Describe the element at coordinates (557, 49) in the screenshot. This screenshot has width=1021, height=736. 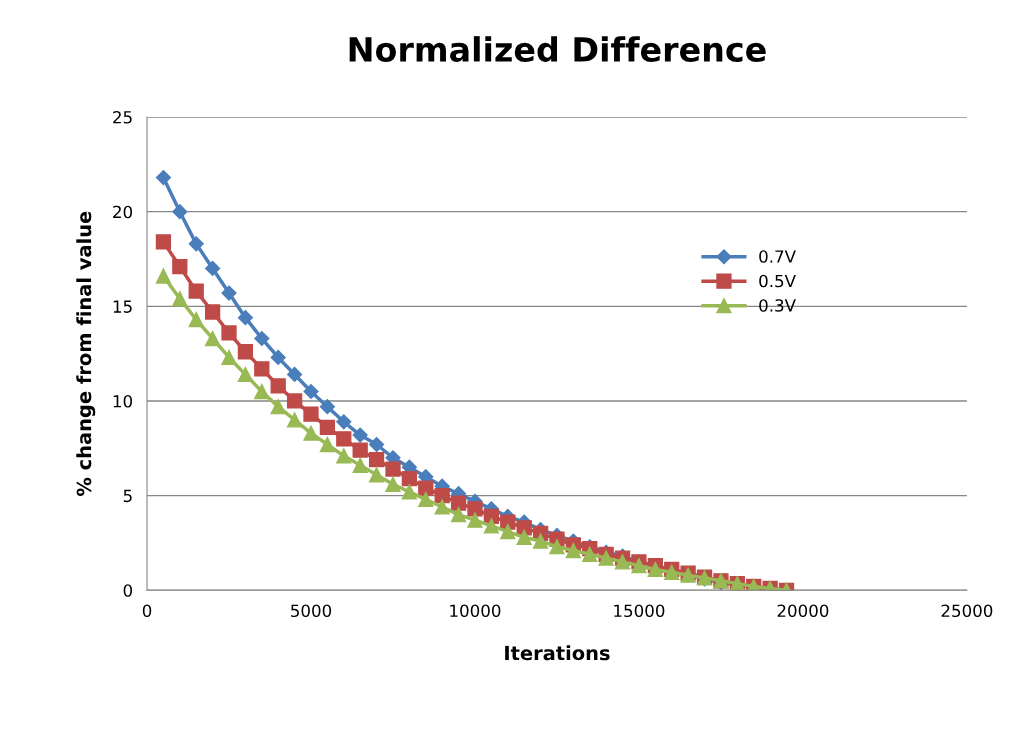
I see `chart-title: Normalized Difference` at that location.